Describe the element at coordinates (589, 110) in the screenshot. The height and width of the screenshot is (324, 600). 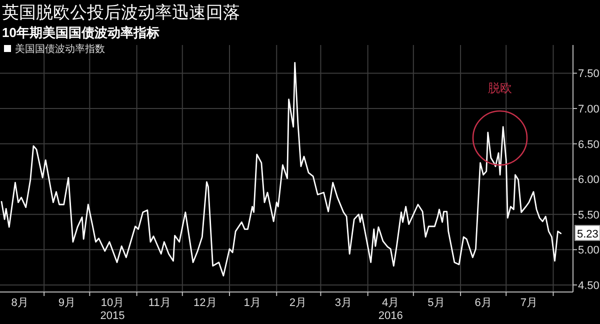
I see `y-tick-label: 7.00` at that location.